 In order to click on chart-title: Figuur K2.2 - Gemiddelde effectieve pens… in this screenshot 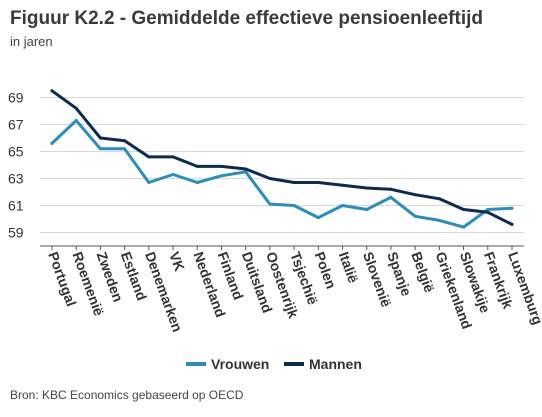, I will do `click(246, 18)`.